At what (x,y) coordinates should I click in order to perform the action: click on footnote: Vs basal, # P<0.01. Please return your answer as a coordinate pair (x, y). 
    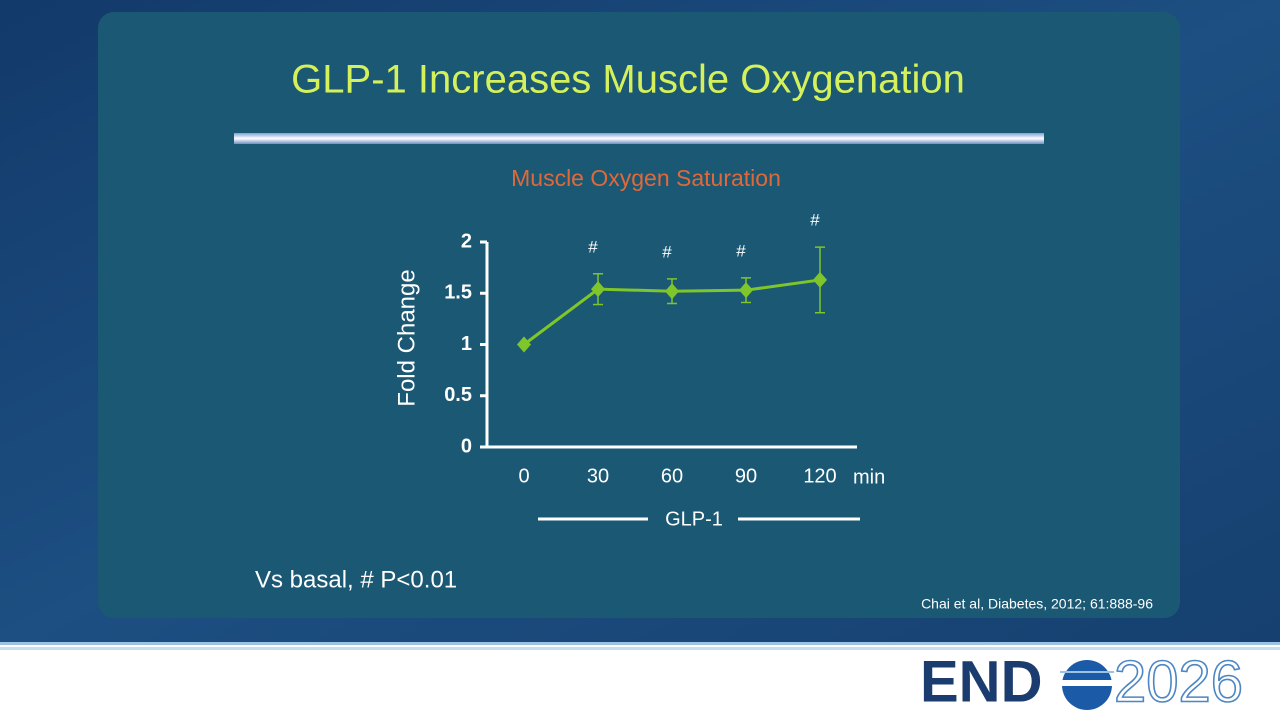
    Looking at the image, I should click on (356, 579).